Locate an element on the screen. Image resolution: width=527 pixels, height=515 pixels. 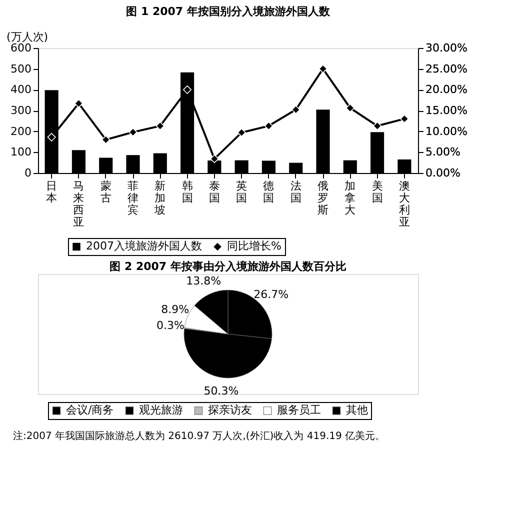
y2-tick-label: 25.00% is located at coordinates (447, 69).